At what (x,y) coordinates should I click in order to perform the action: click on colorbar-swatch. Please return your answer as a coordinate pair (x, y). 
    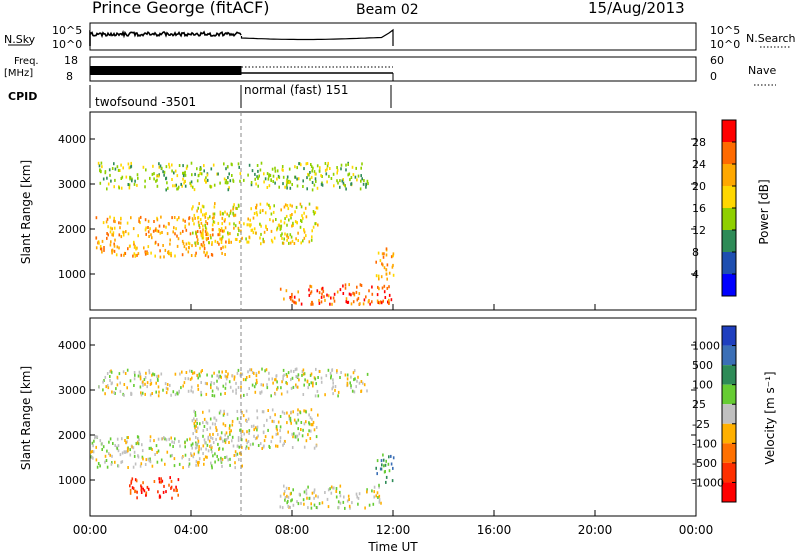
    Looking at the image, I should click on (729, 336).